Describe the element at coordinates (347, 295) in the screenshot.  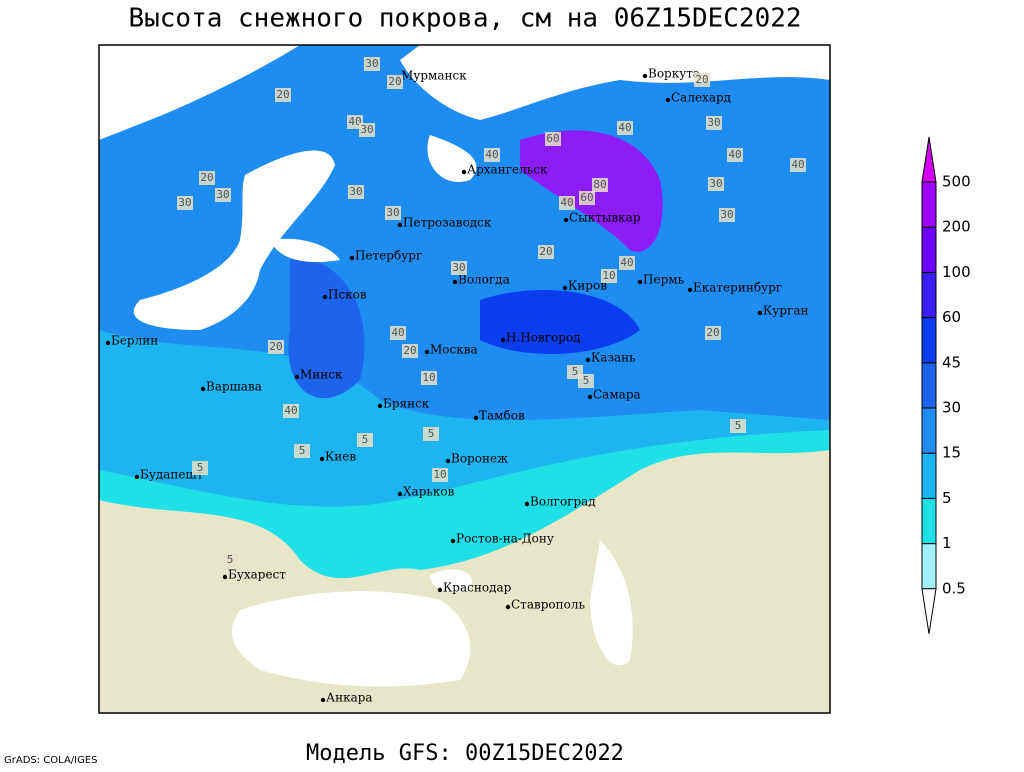
I see `city-label: Псков` at that location.